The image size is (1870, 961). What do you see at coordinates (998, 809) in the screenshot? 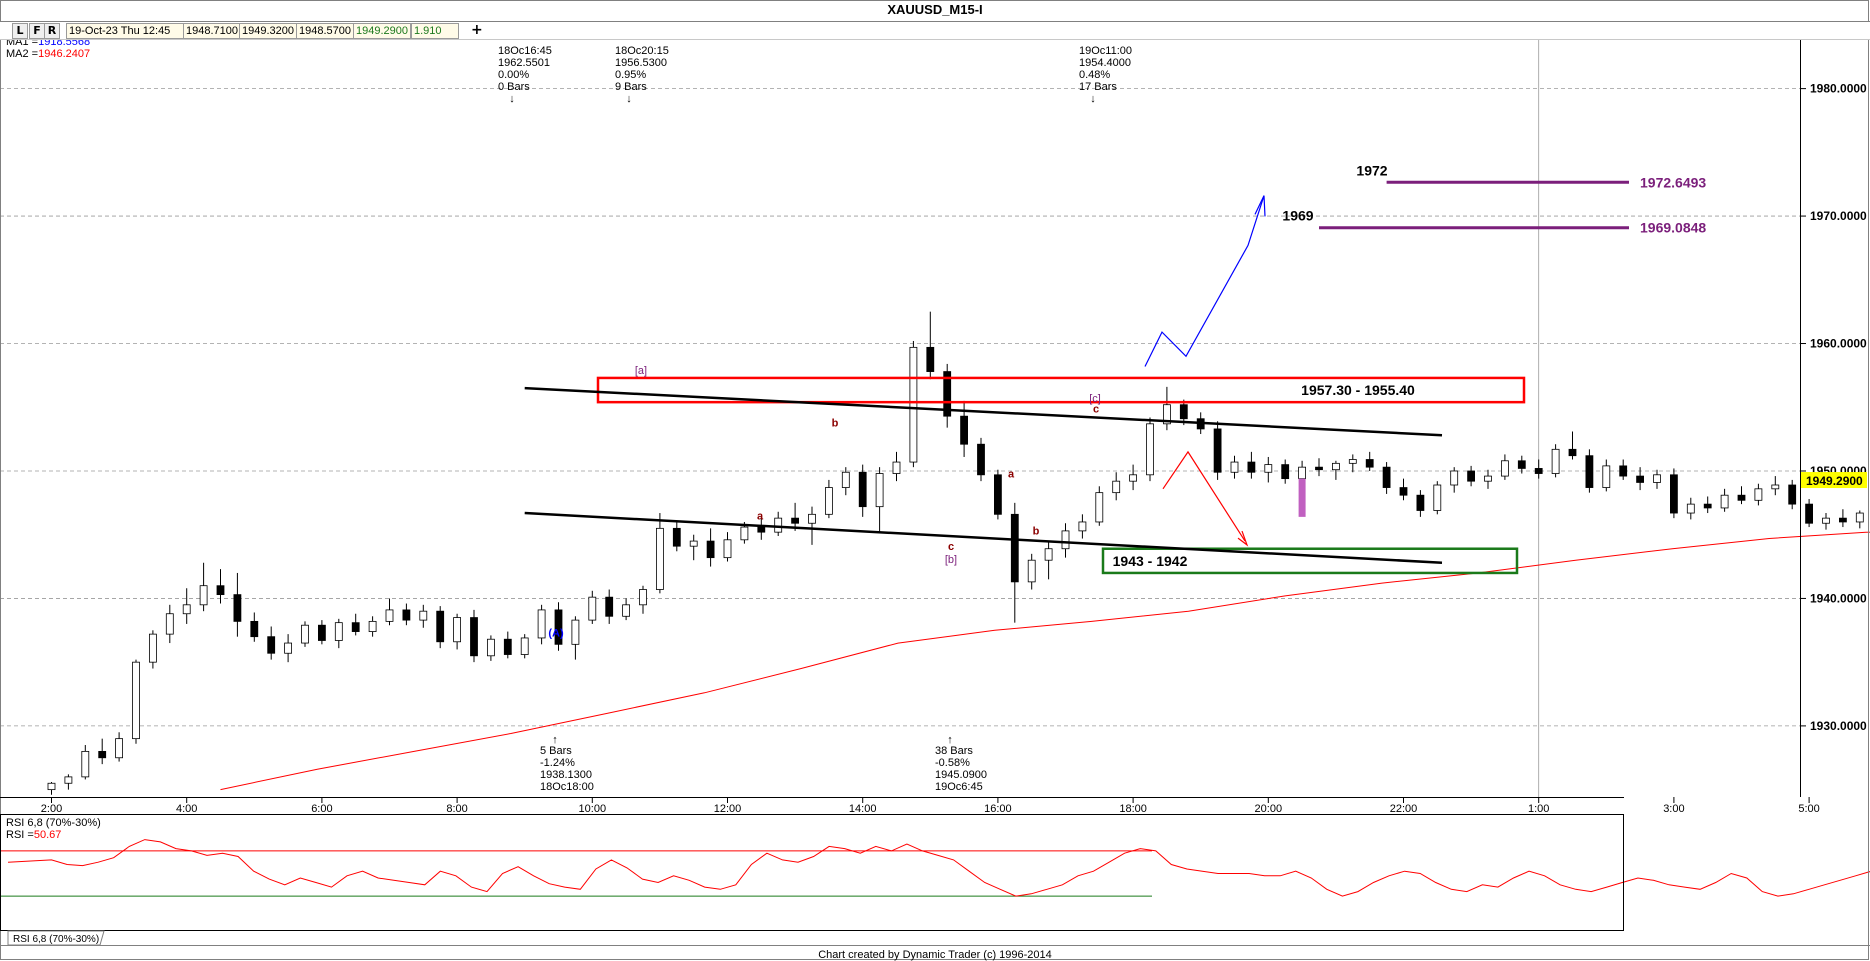
I see `time-tick-label: 16:00` at bounding box center [998, 809].